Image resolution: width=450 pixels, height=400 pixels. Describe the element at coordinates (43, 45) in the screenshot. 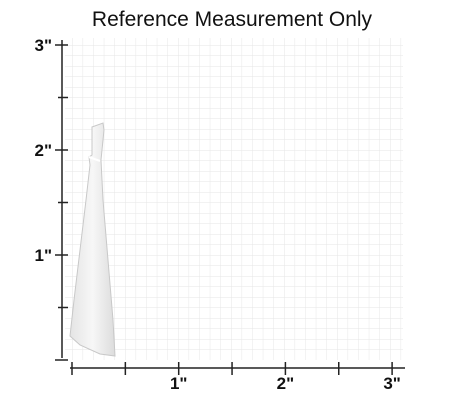

I see `y-label: 3"` at that location.